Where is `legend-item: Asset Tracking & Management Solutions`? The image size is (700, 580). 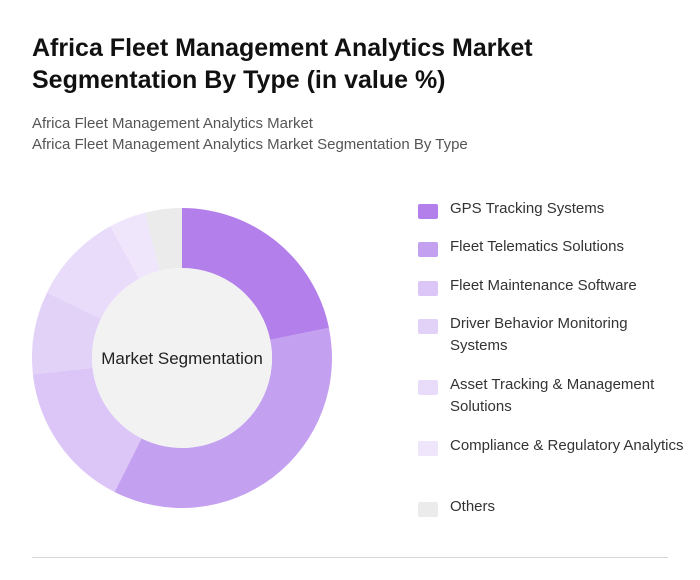 legend-item: Asset Tracking & Management Solutions is located at coordinates (553, 396).